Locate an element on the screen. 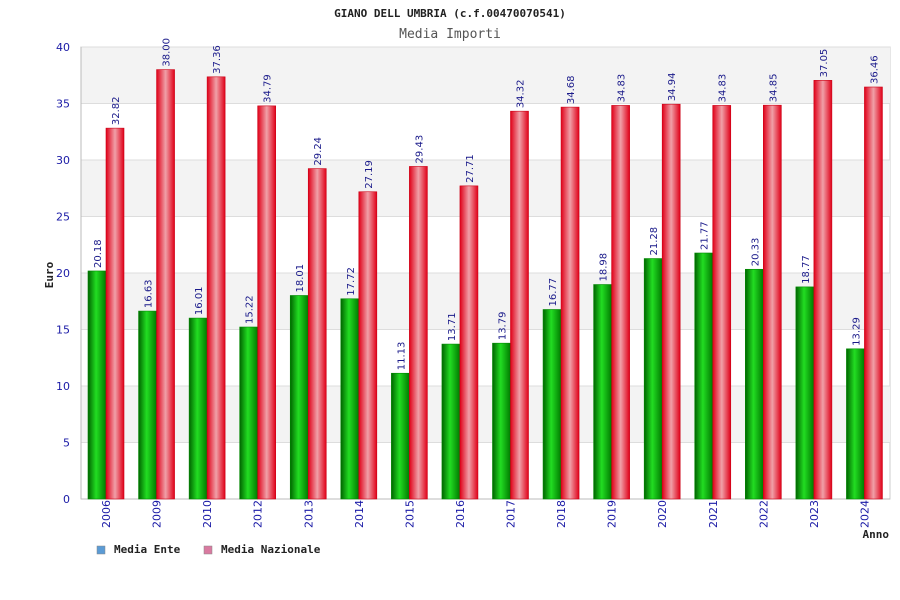 The image size is (900, 600). legend-swatch-nazionale is located at coordinates (208, 550).